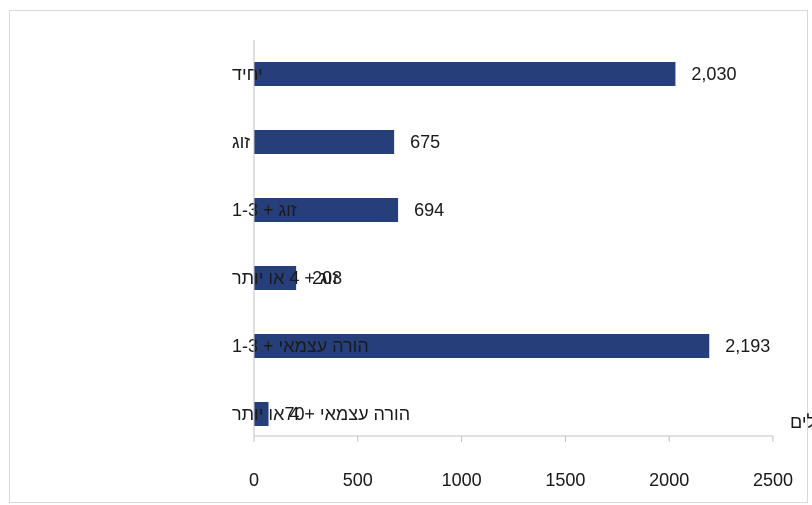 The height and width of the screenshot is (505, 812). I want to click on data-label: 203, so click(327, 278).